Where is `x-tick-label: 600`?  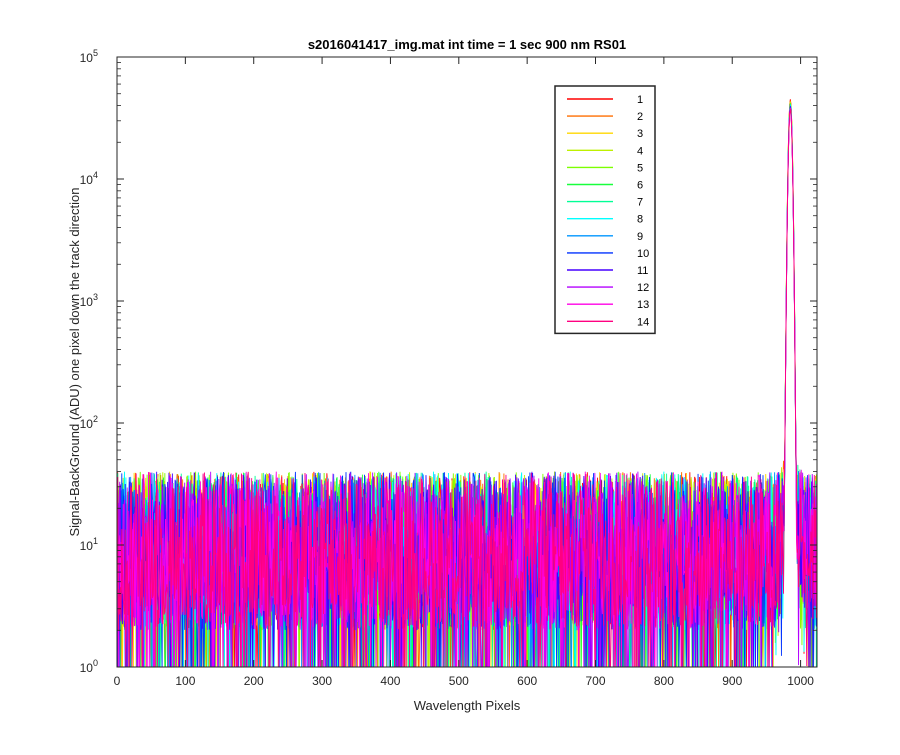
x-tick-label: 600 is located at coordinates (527, 681).